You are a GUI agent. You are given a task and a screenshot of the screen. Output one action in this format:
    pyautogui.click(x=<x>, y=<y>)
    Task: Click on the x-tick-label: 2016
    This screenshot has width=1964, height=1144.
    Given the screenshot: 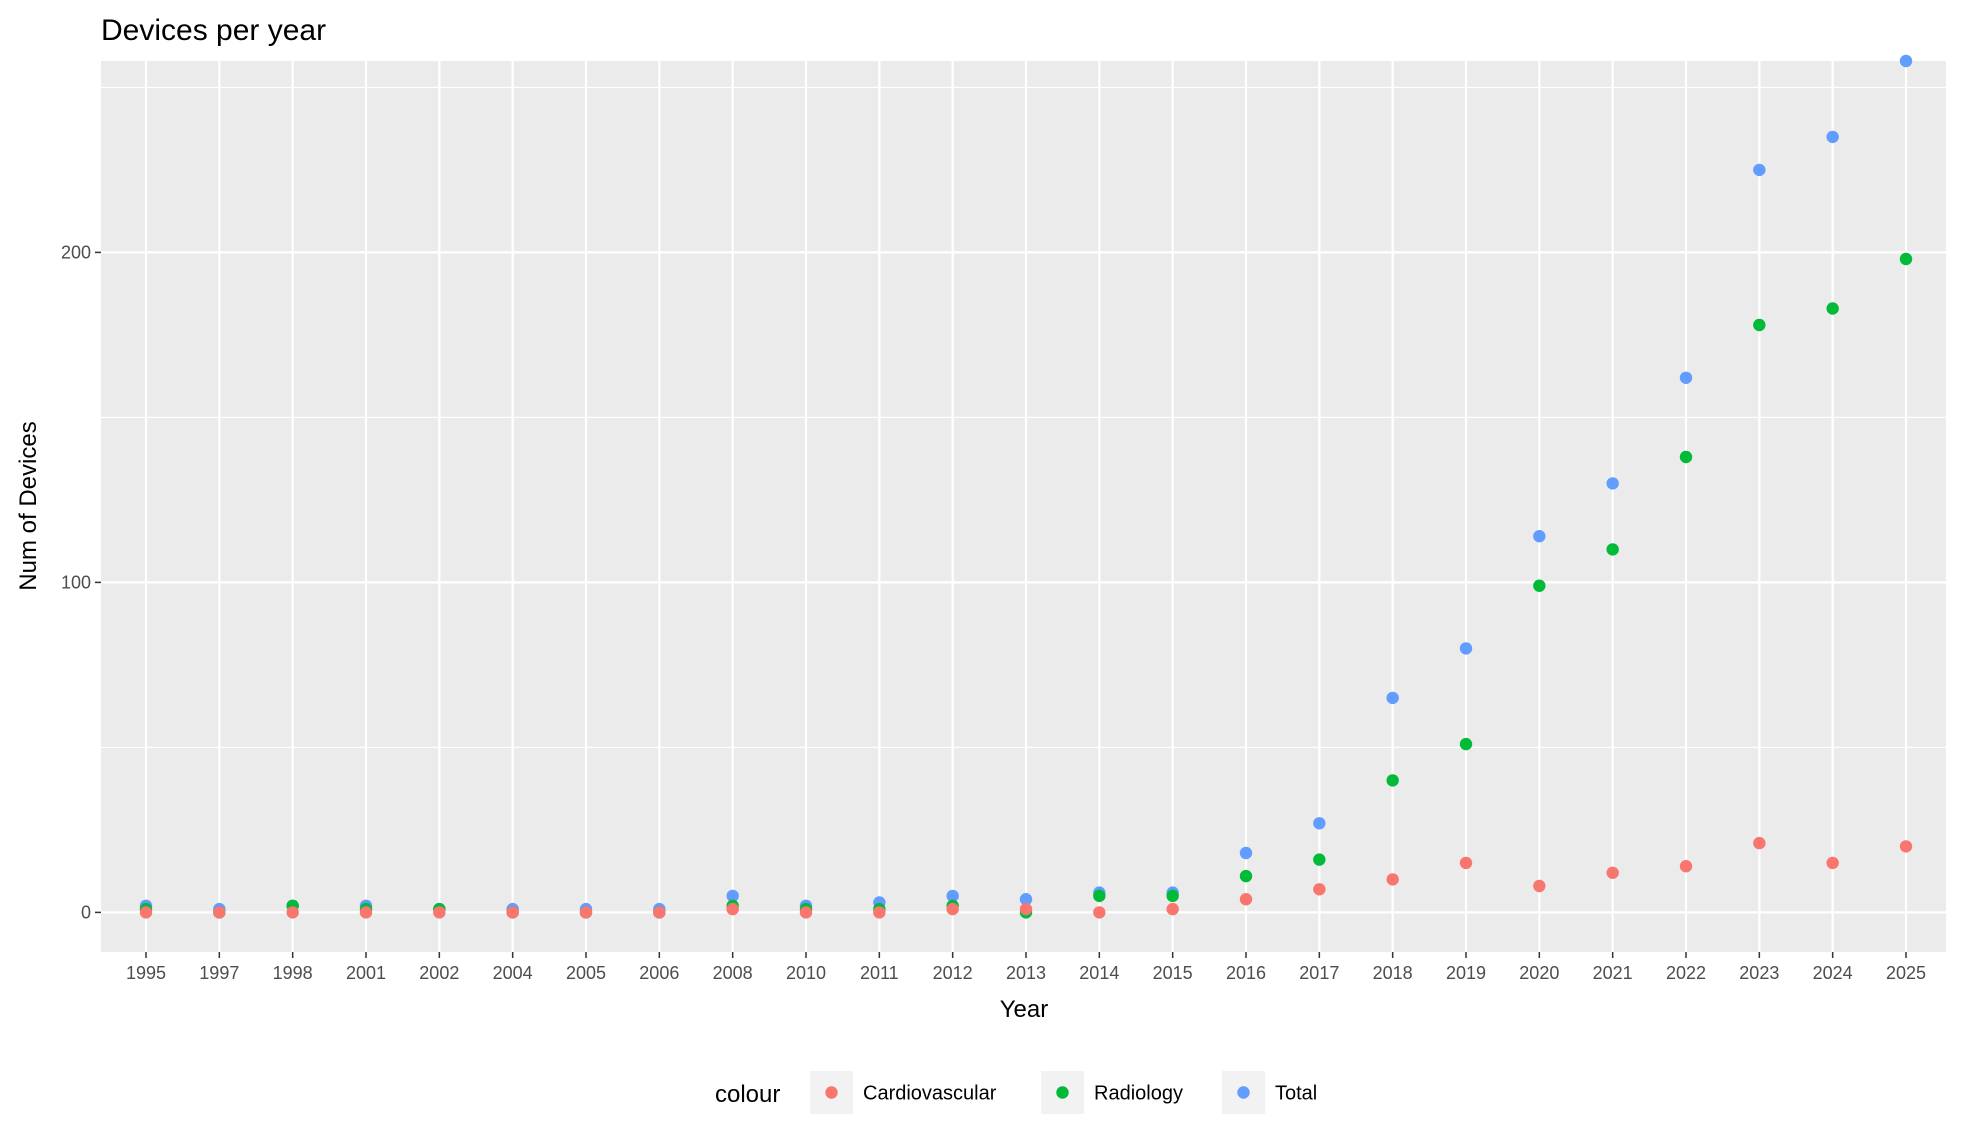 What is the action you would take?
    pyautogui.click(x=1246, y=973)
    